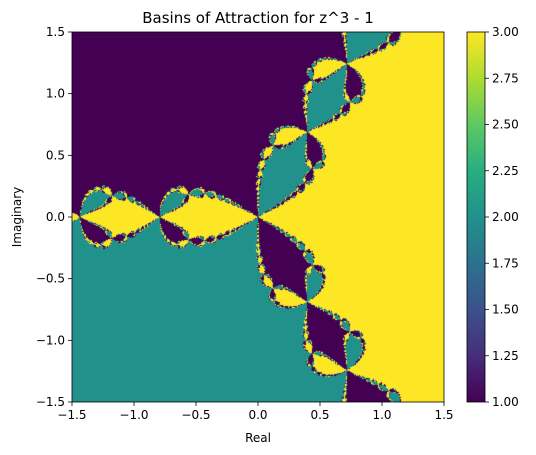 This screenshot has width=536, height=455. What do you see at coordinates (381, 415) in the screenshot?
I see `x-tick-label: 1.0` at bounding box center [381, 415].